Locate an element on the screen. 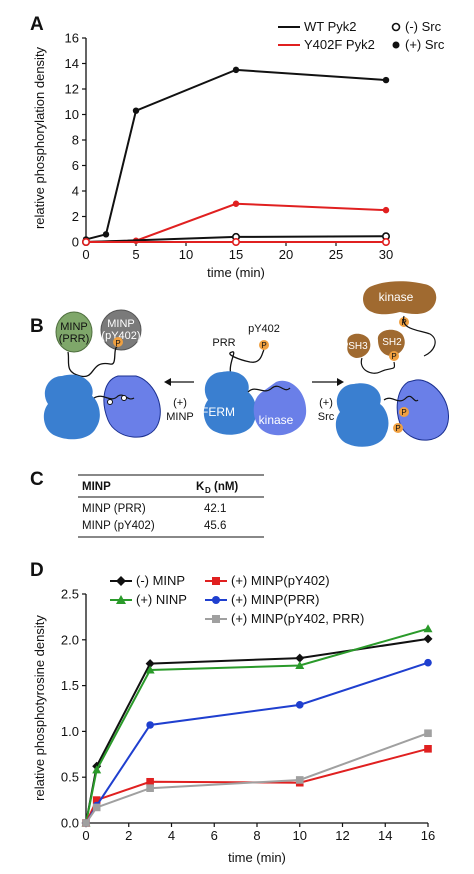 The image size is (474, 874). table-header-k: K is located at coordinates (200, 487).